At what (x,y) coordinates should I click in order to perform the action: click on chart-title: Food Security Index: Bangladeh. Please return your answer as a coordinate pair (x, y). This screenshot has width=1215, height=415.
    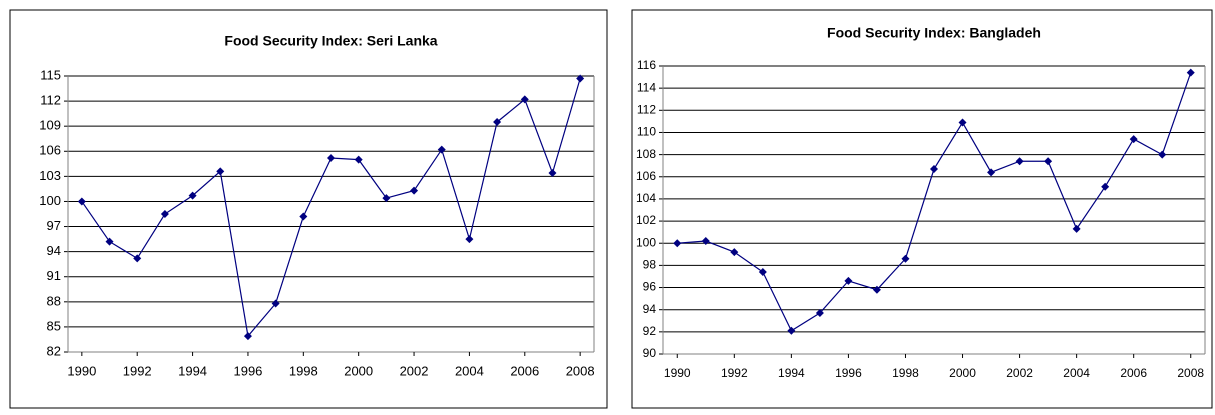
    Looking at the image, I should click on (934, 33).